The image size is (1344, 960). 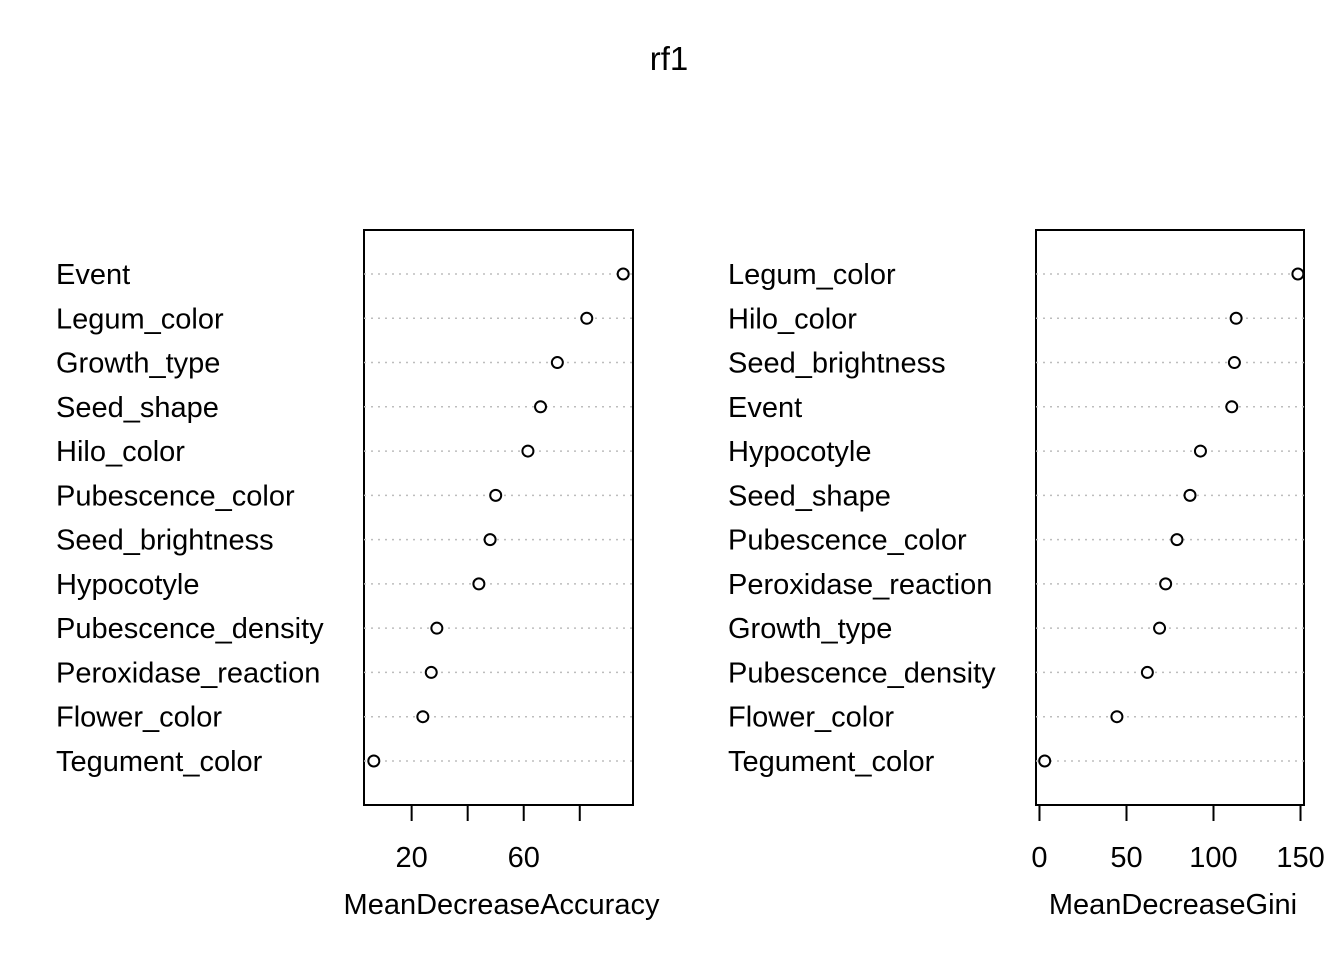 What do you see at coordinates (502, 905) in the screenshot?
I see `x-axis-label: MeanDecreaseAccuracy` at bounding box center [502, 905].